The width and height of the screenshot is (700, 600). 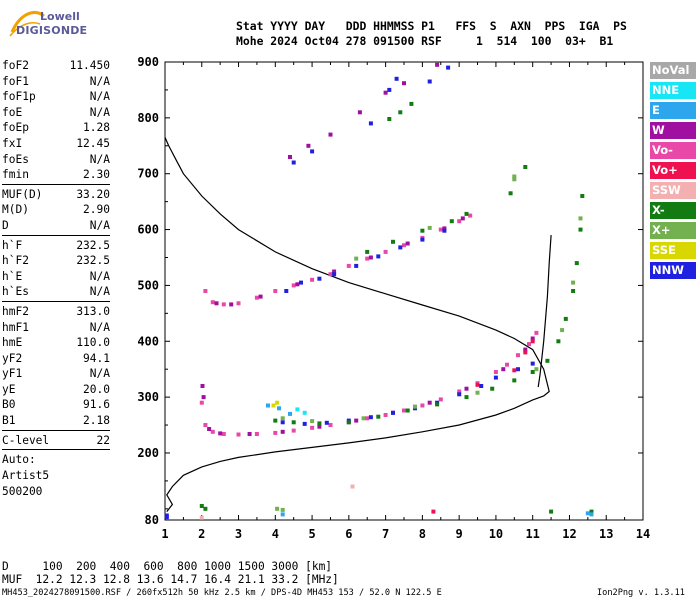 What do you see at coordinates (56, 246) in the screenshot?
I see `param-row: h`F 232.5` at bounding box center [56, 246].